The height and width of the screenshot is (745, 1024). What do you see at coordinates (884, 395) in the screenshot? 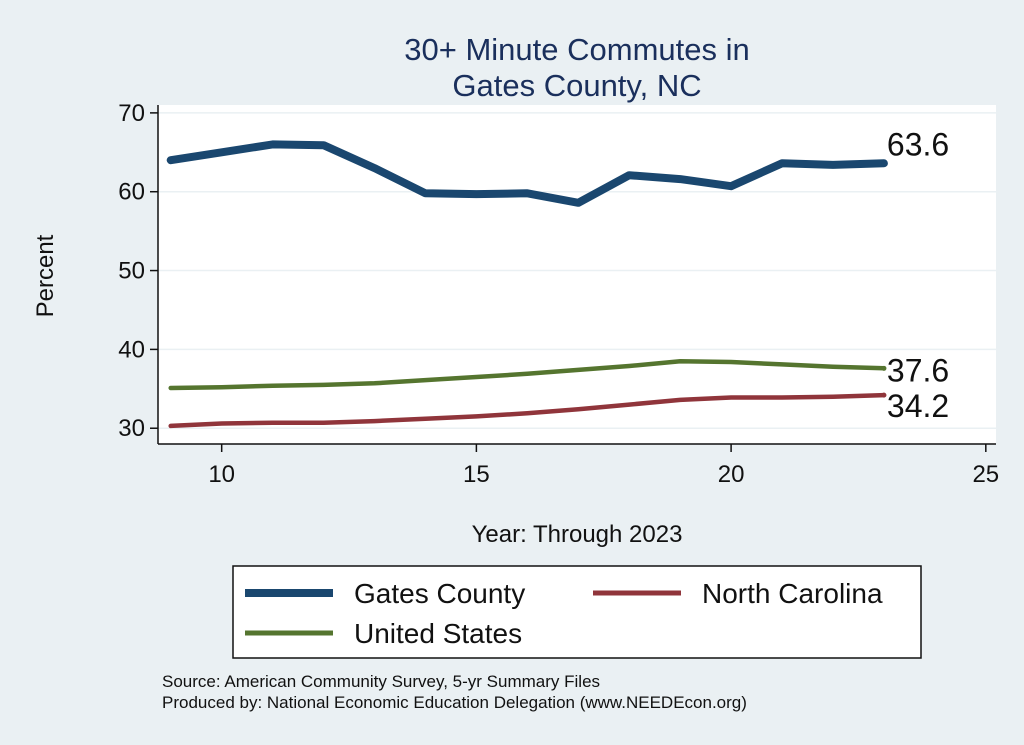
I see `end-point-north-carolina` at bounding box center [884, 395].